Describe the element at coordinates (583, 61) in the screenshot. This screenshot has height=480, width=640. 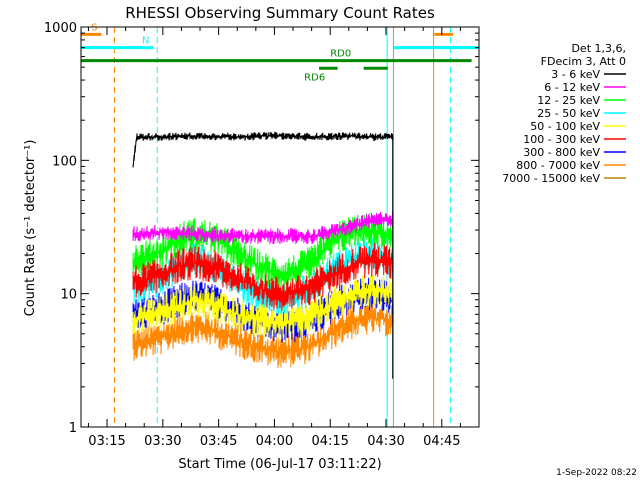
I see `legend-header-1: FDecim 3, Att 0` at that location.